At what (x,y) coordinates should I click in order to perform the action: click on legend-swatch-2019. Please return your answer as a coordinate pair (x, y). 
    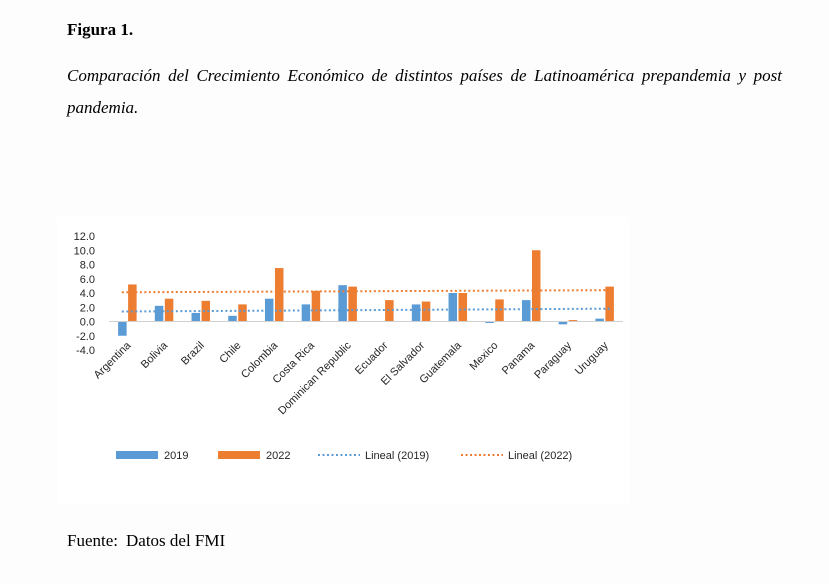
    Looking at the image, I should click on (137, 455).